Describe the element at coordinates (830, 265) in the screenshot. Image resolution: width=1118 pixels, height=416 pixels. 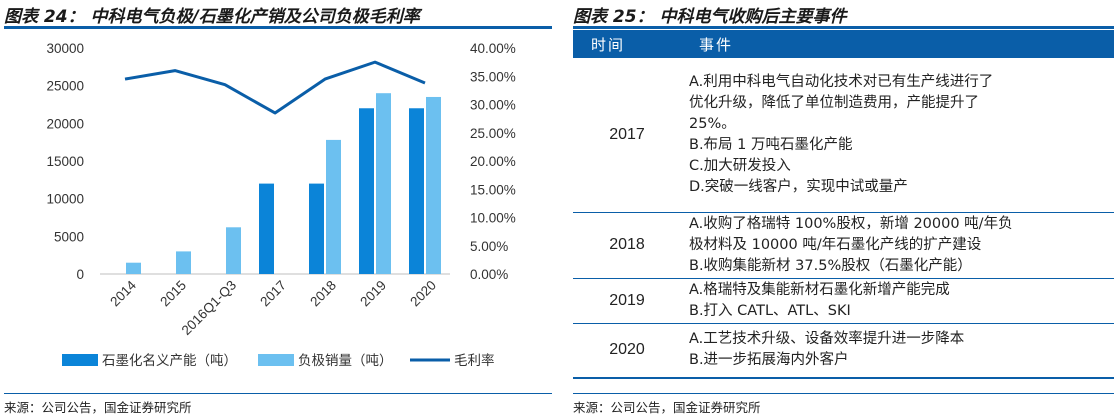
I see `event-line: B.收购集能新材 37.5%股权（石墨化产能）` at that location.